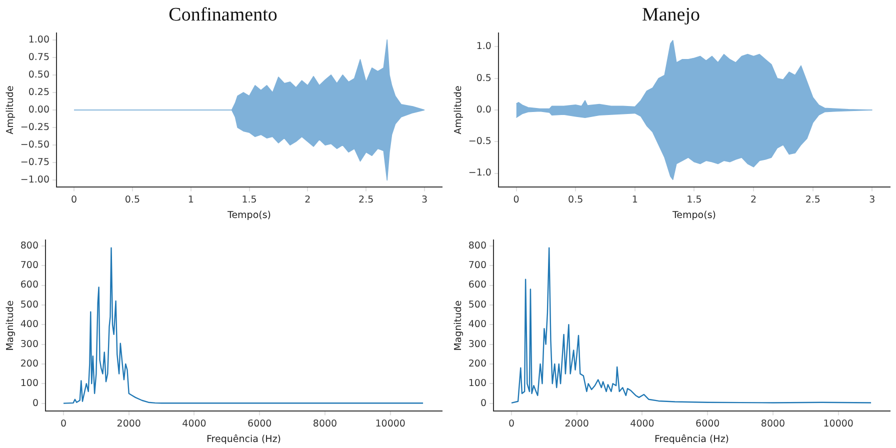 The height and width of the screenshot is (448, 896). Describe the element at coordinates (484, 78) in the screenshot. I see `y-tick-label: 0.5` at that location.